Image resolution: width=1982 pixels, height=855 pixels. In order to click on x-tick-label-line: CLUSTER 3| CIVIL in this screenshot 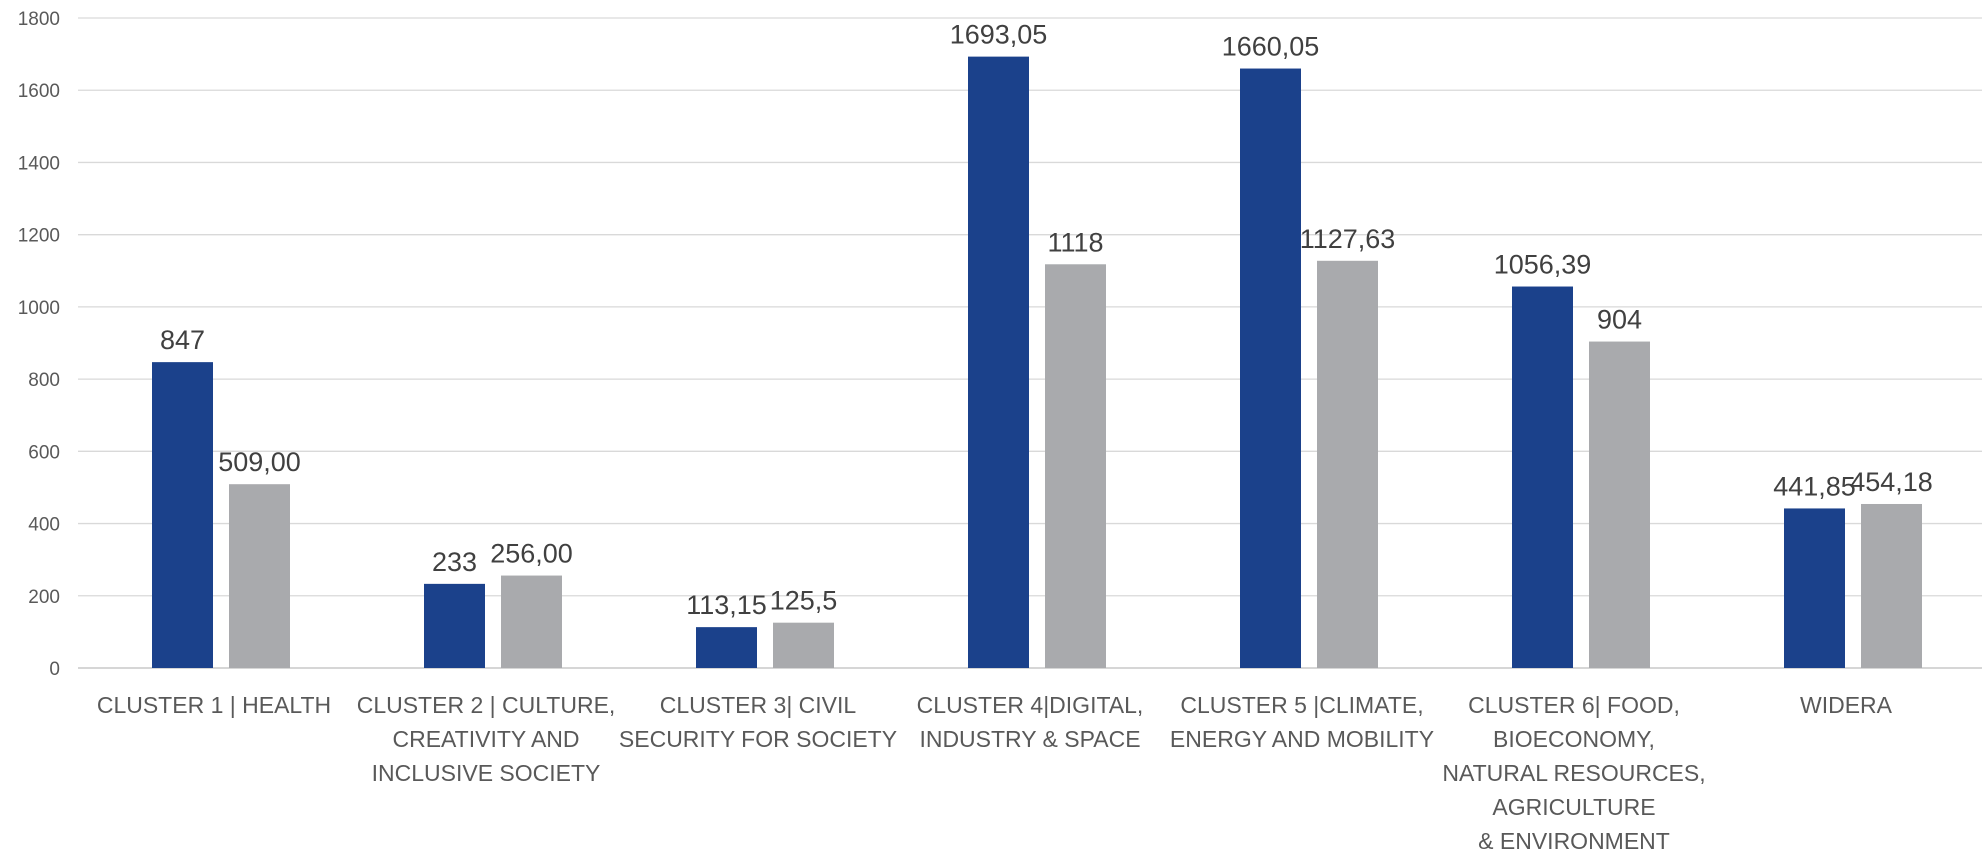, I will do `click(758, 705)`.